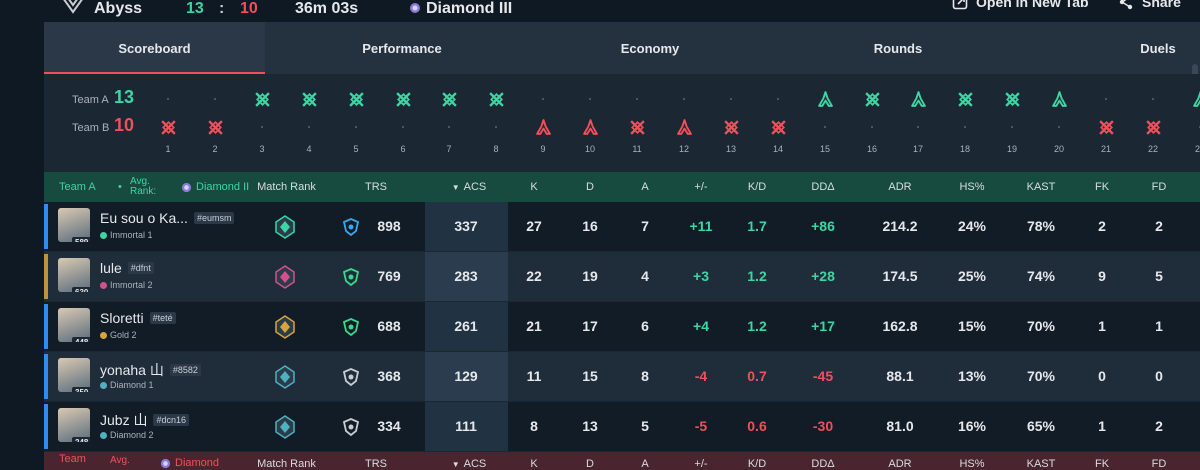 This screenshot has width=1200, height=470. I want to click on acs-highlight, so click(466, 226).